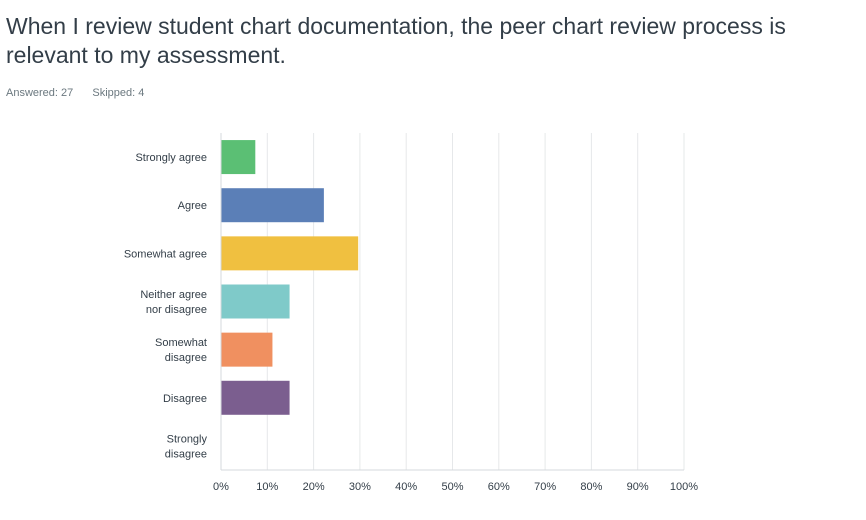 The image size is (866, 520). I want to click on bars, so click(290, 277).